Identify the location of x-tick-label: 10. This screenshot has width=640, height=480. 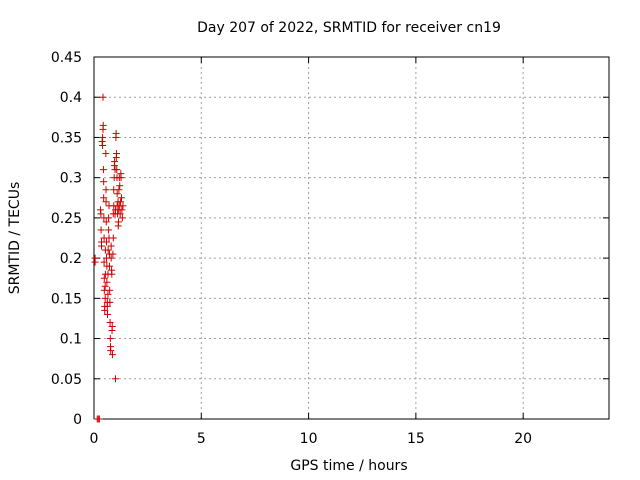
(309, 439).